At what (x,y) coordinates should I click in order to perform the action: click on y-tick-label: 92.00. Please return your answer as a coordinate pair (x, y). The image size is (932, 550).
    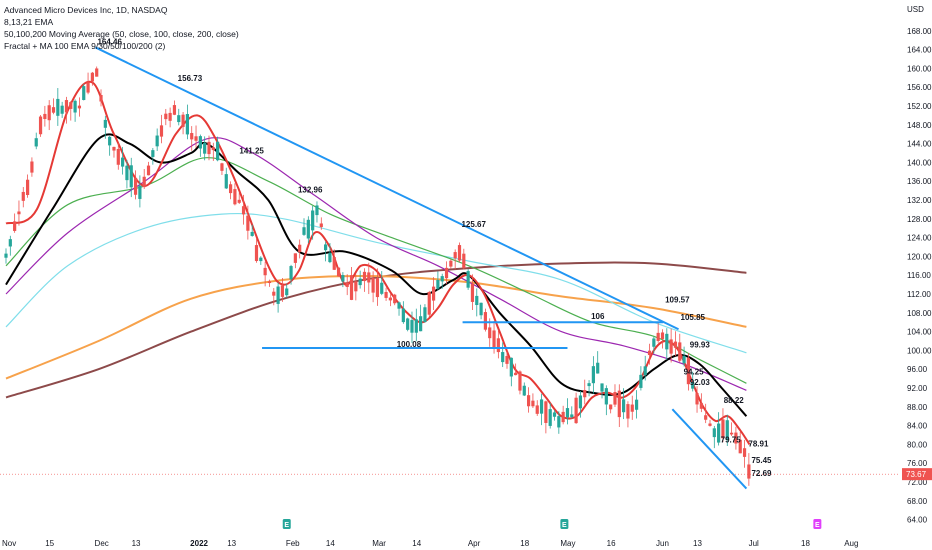
    Looking at the image, I should click on (917, 388).